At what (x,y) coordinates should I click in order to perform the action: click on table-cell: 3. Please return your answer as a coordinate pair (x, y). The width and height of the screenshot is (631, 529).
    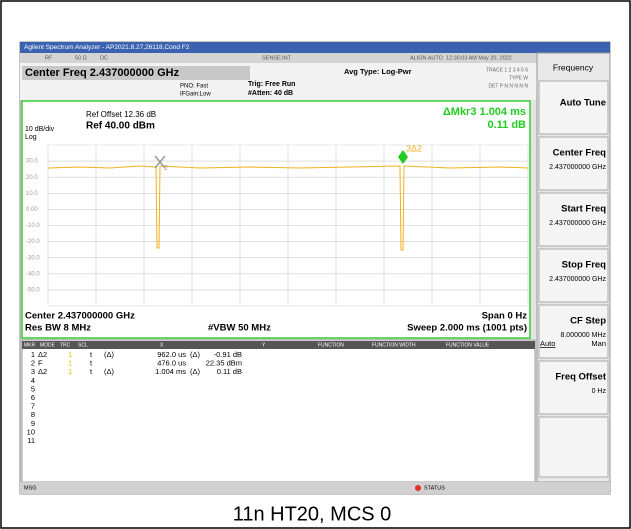
    Looking at the image, I should click on (33, 371).